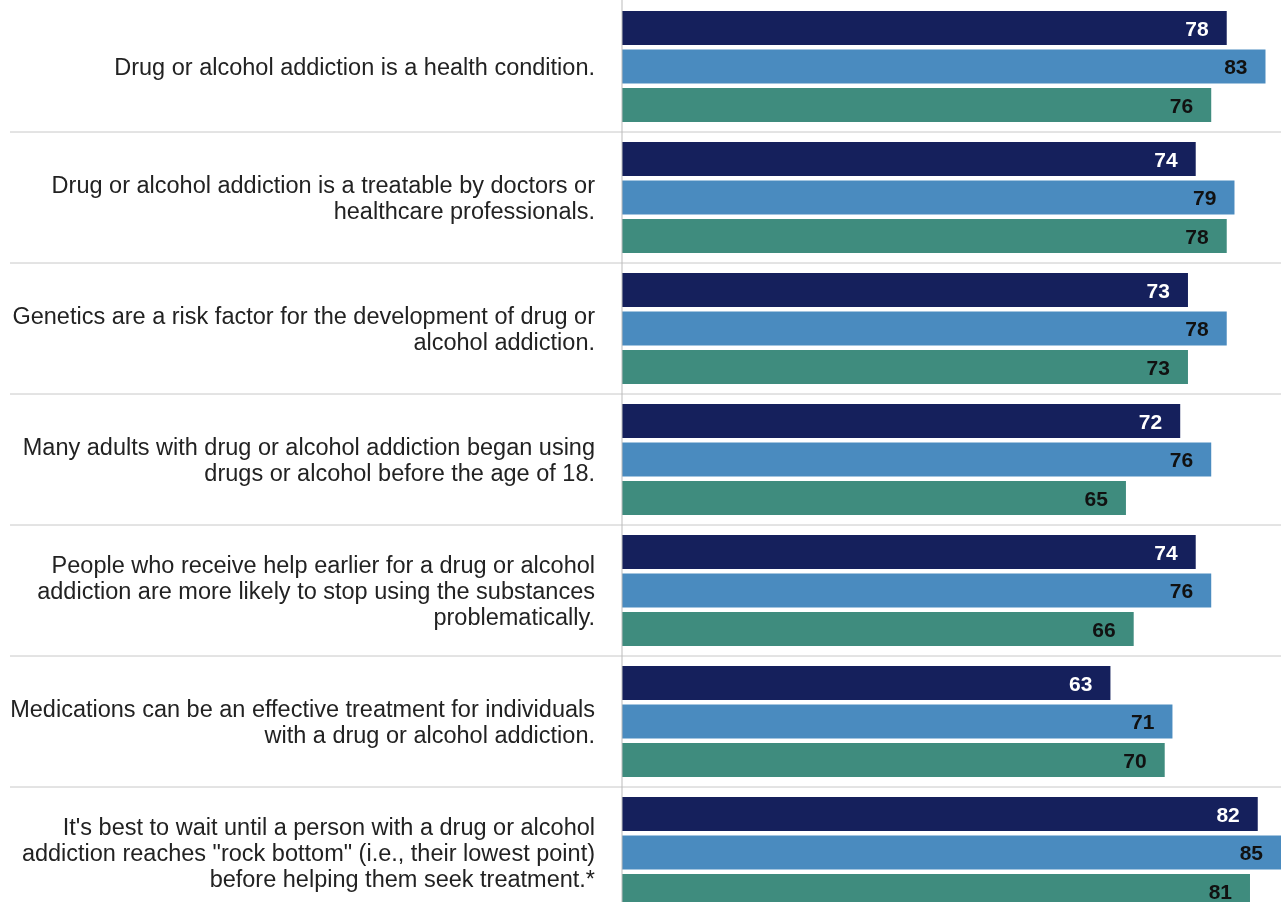  Describe the element at coordinates (1220, 890) in the screenshot. I see `data-label: 81` at that location.